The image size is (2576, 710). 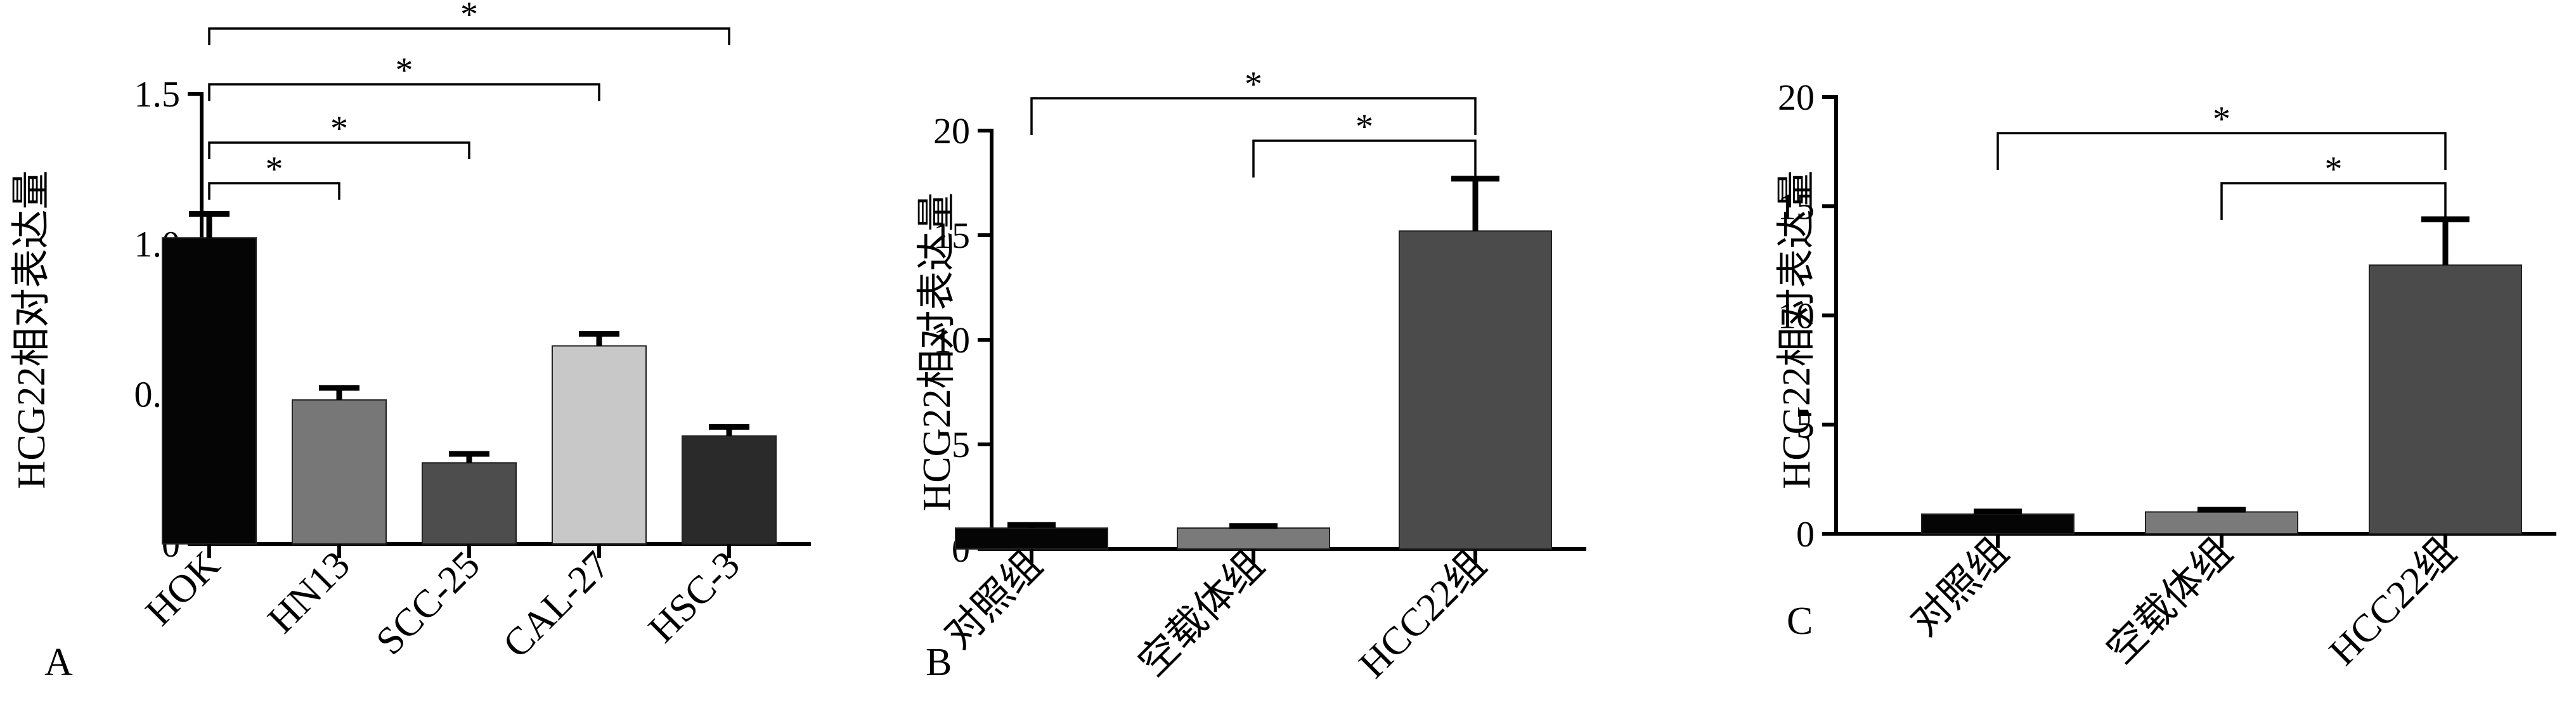 I want to click on panel-label: A, so click(x=58, y=662).